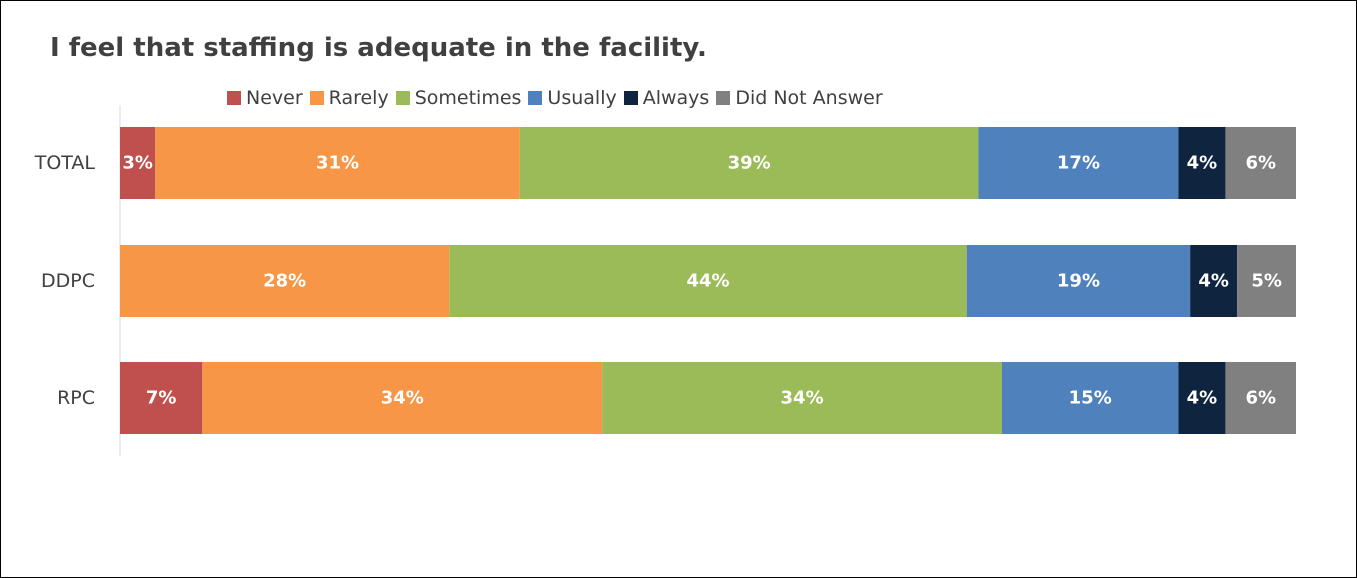 The image size is (1357, 578). I want to click on data-label-rpc-did-not-answer: 6%, so click(1260, 398).